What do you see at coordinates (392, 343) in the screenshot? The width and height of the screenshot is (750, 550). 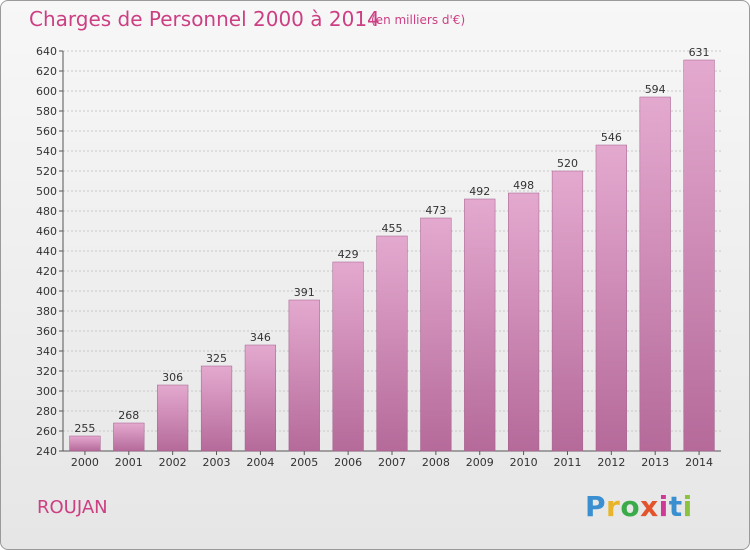 I see `bar-2007` at bounding box center [392, 343].